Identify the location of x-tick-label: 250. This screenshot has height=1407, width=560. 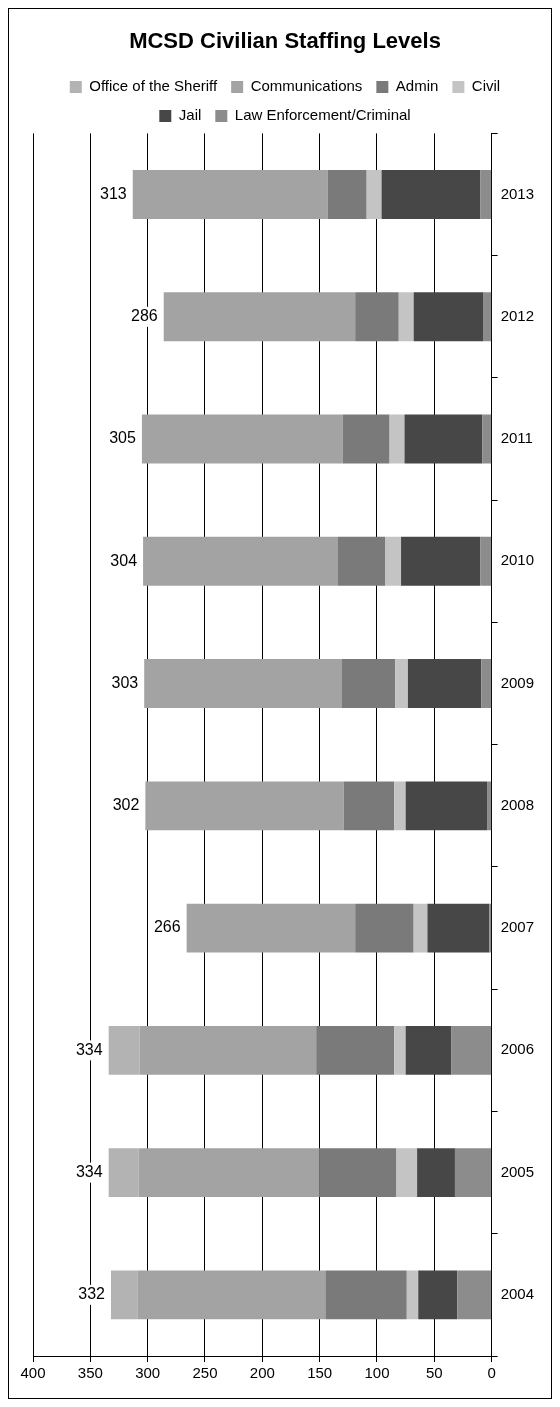
(205, 1373).